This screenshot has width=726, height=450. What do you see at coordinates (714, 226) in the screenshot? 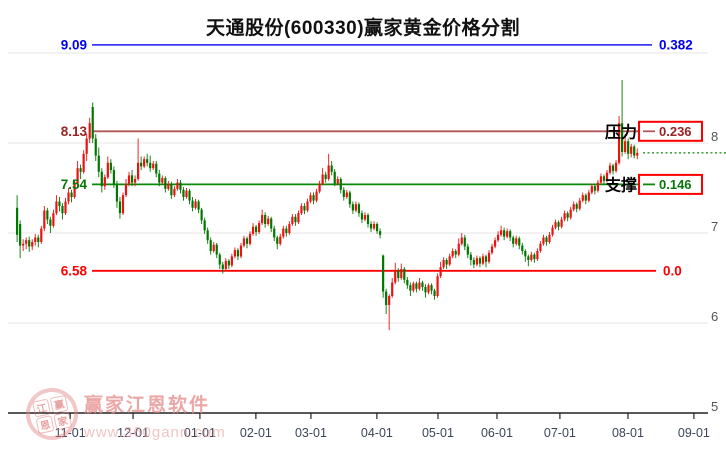
I see `y-axis-label: 7` at bounding box center [714, 226].